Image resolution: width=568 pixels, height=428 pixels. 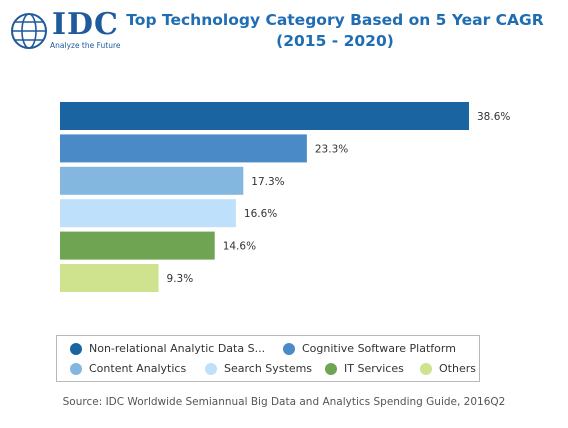 I want to click on bar-value-label: 38.6%, so click(x=493, y=117).